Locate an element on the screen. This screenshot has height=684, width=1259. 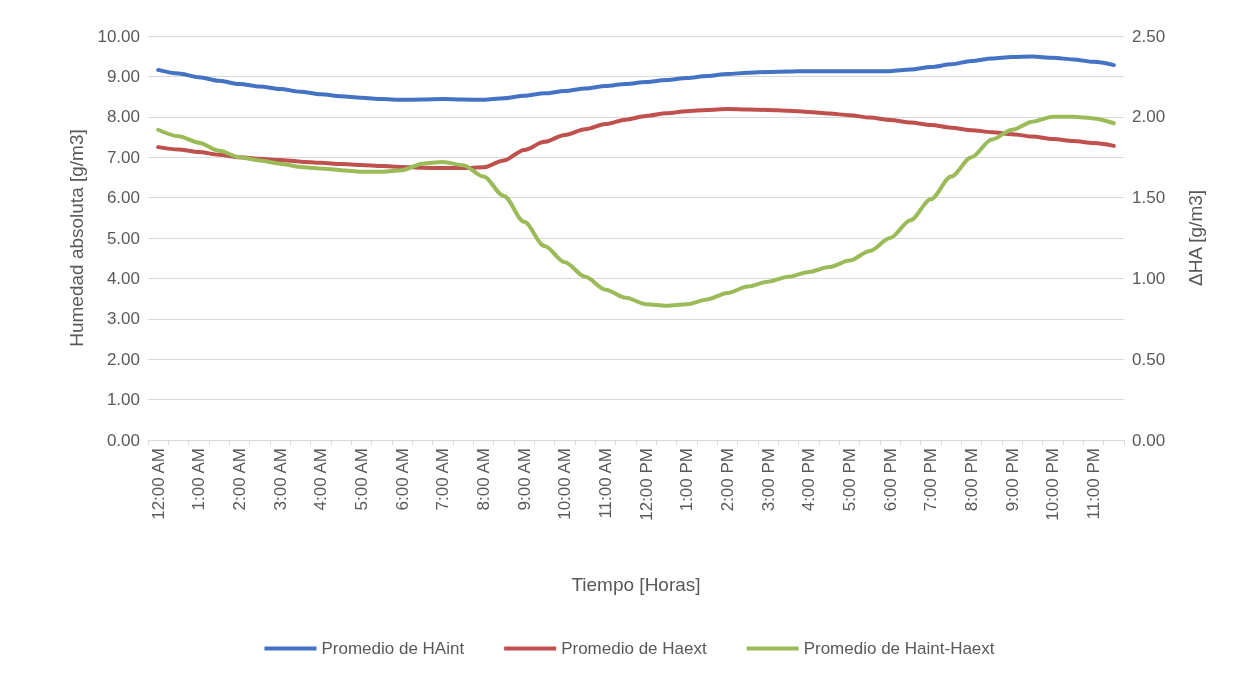
y-tick-label: 5.00 is located at coordinates (123, 238).